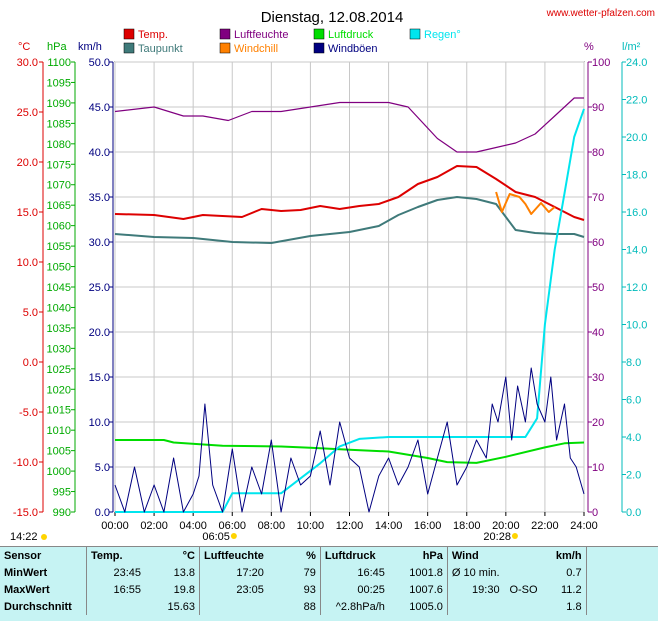  Describe the element at coordinates (475, 589) in the screenshot. I see `wind-time: 19:30` at that location.